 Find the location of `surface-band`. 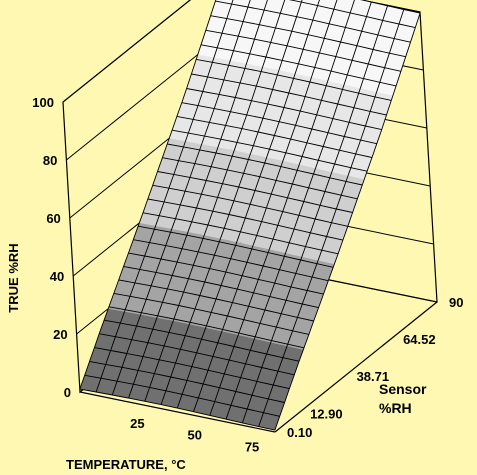

surface-band is located at coordinates (191, 369).